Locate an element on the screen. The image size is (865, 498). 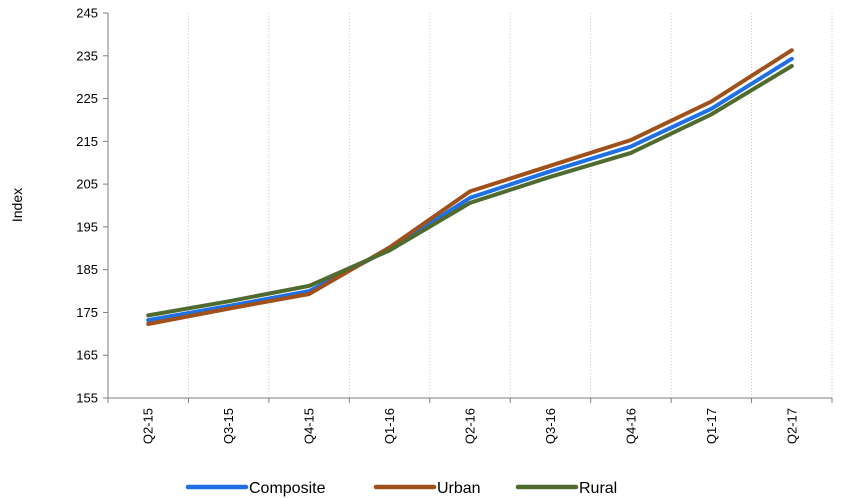
y-tick-label: 185 is located at coordinates (87, 269).